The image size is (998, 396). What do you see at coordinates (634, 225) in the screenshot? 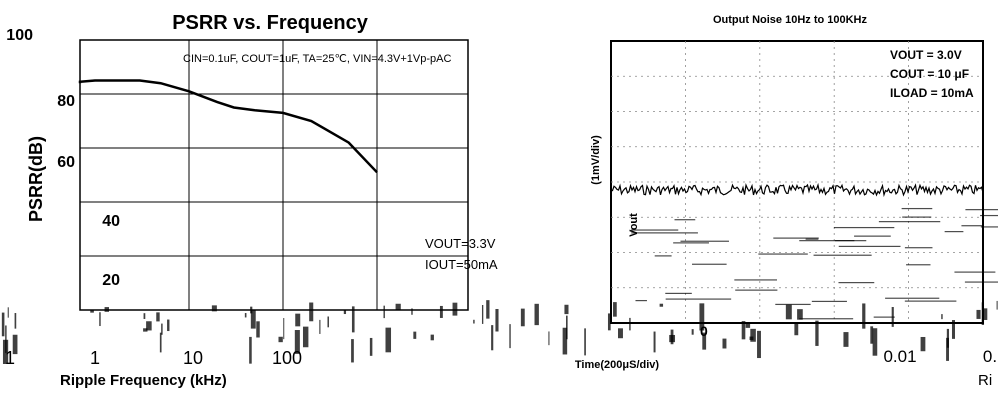
I see `noise-trace-label: Vout` at bounding box center [634, 225].